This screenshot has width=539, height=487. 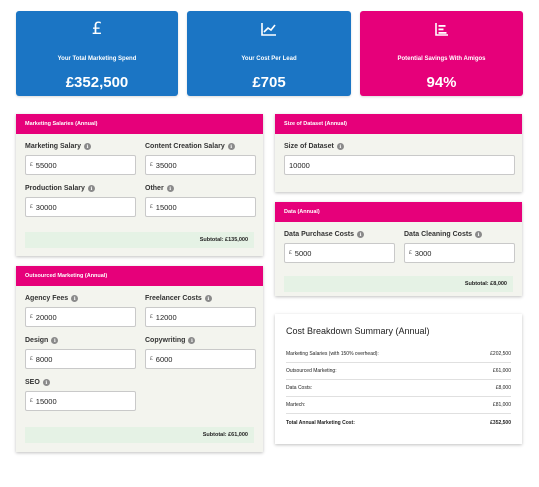 What do you see at coordinates (269, 29) in the screenshot?
I see `line-chart-icon` at bounding box center [269, 29].